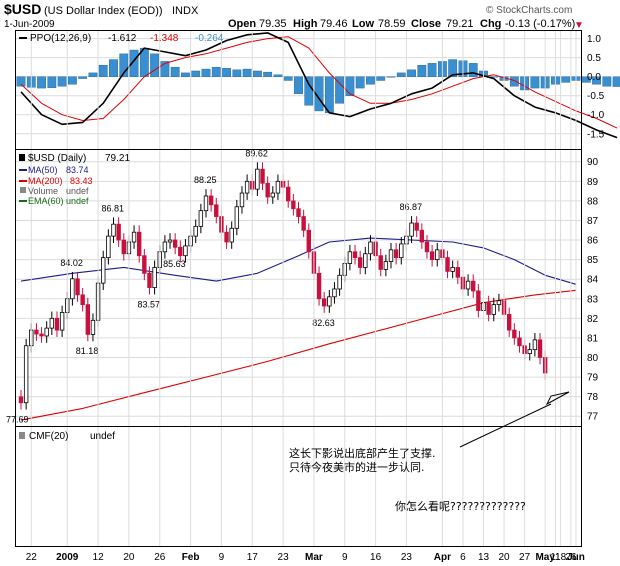 The height and width of the screenshot is (566, 620). Describe the element at coordinates (57, 158) in the screenshot. I see `price-legend-label: $USD (Daily)` at that location.